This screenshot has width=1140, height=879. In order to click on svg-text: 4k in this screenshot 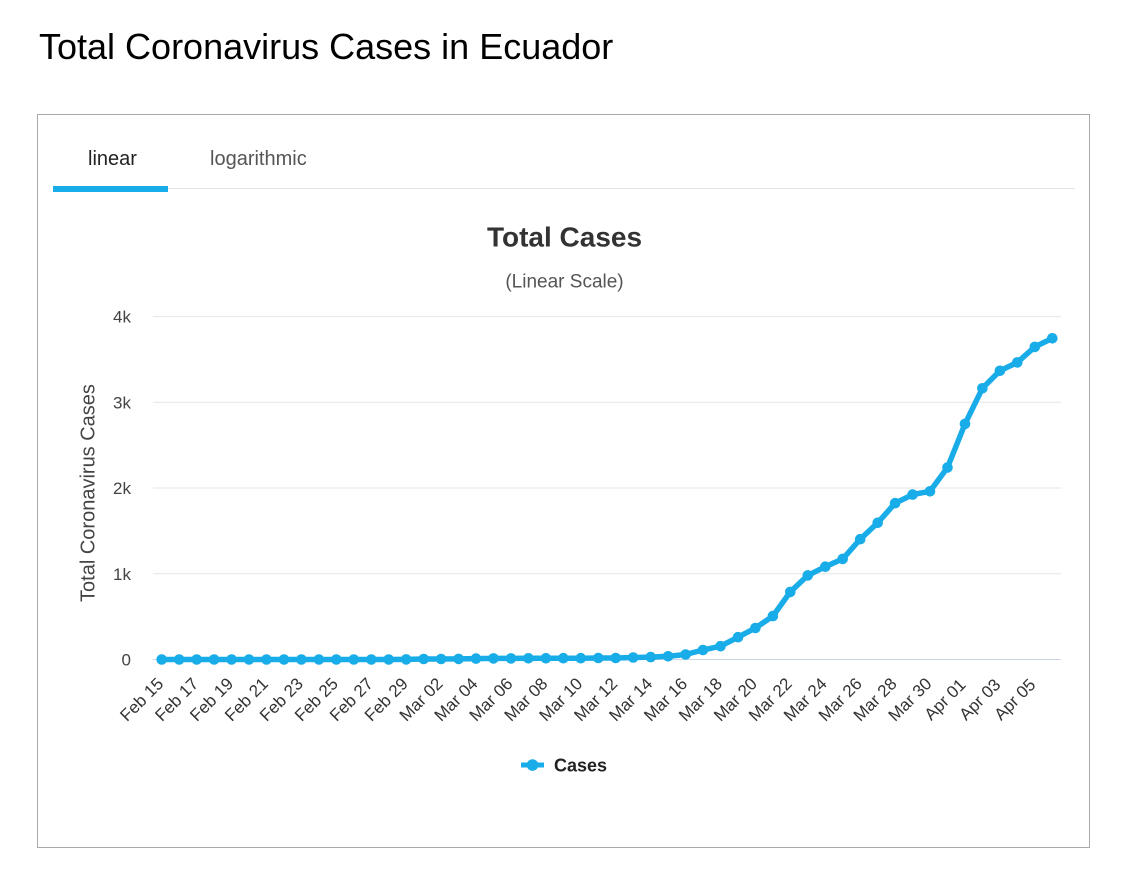, I will do `click(122, 317)`.